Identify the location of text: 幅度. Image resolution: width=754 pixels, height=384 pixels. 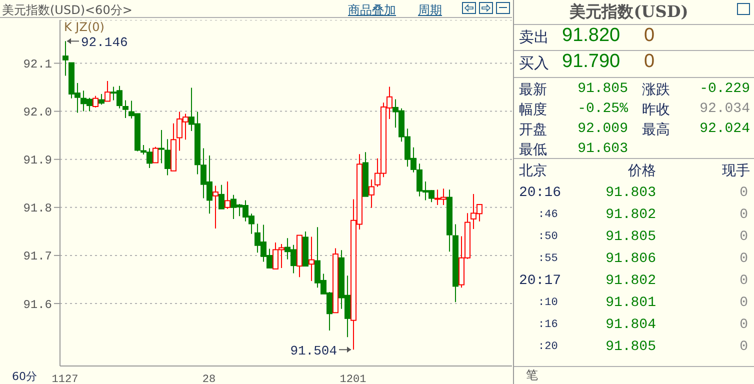
(533, 110).